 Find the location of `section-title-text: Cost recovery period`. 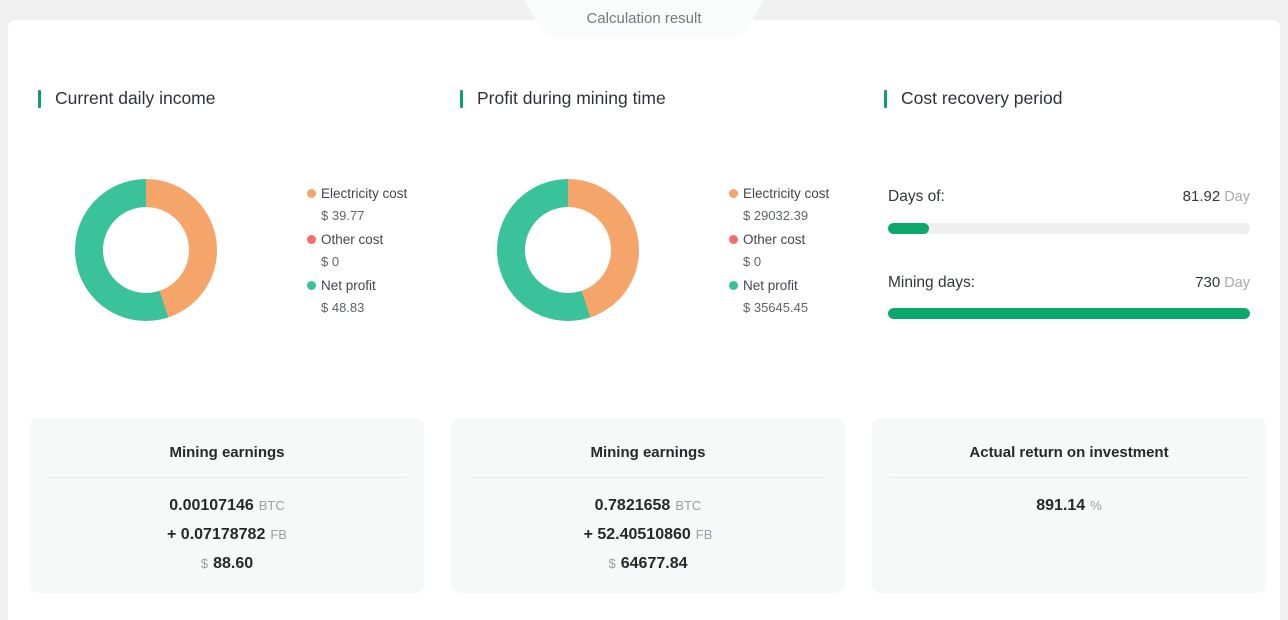

section-title-text: Cost recovery period is located at coordinates (982, 98).